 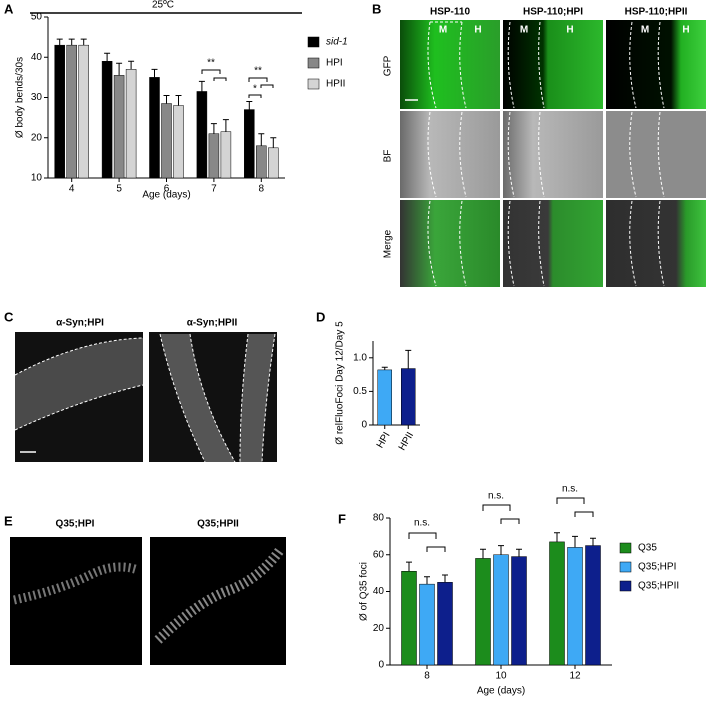 I want to click on panel-letter: C, so click(x=9, y=316).